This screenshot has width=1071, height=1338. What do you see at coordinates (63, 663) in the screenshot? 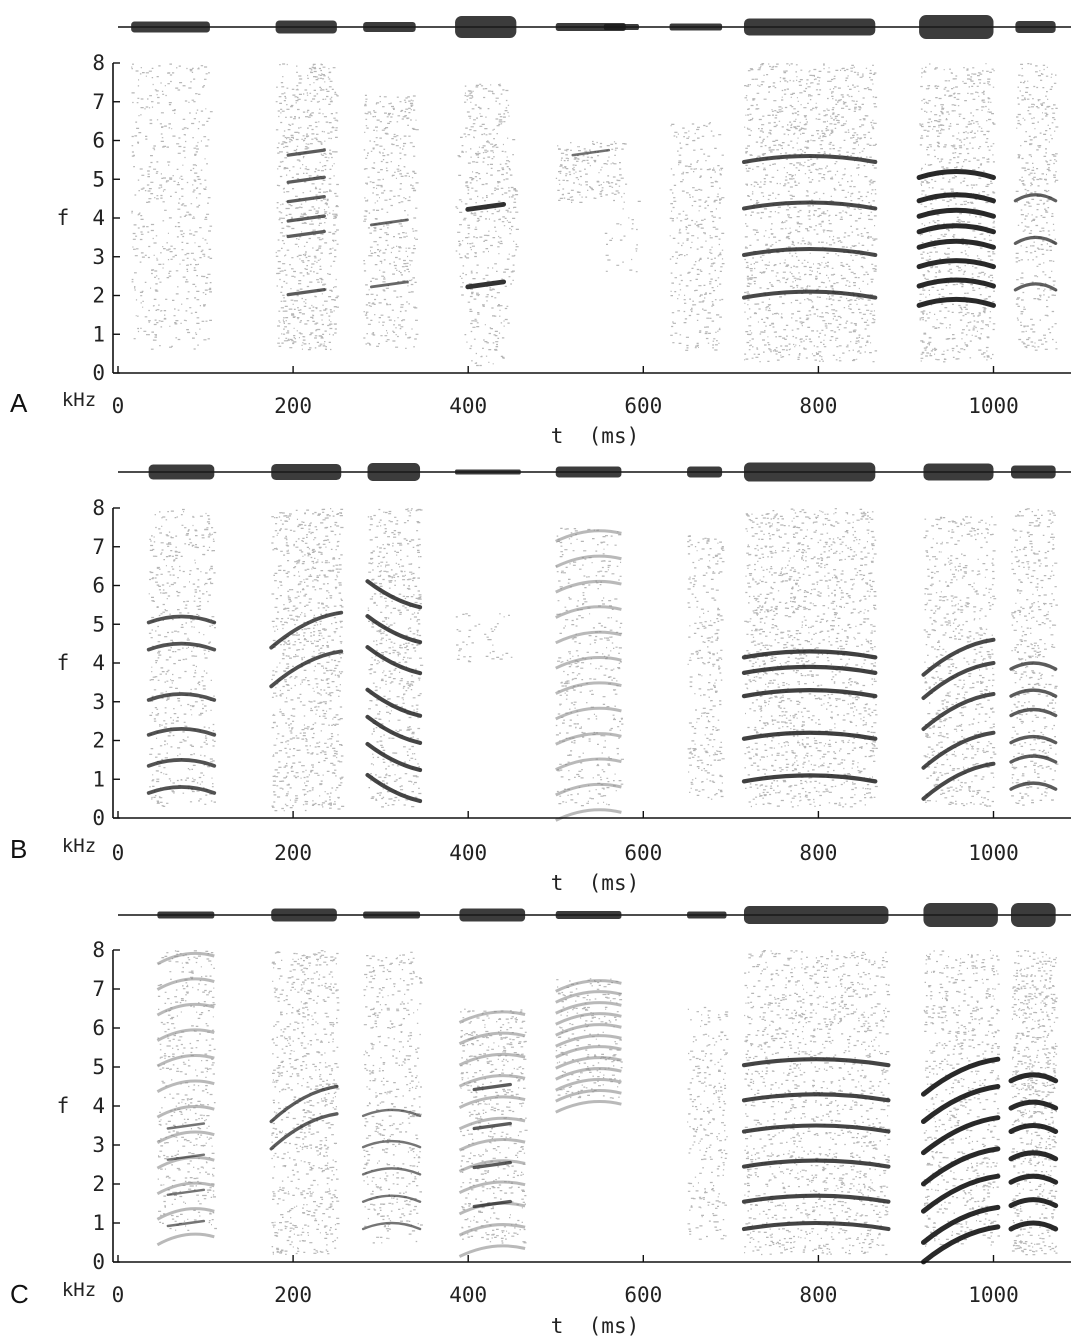
I see `y-axis-label: f` at bounding box center [63, 663].